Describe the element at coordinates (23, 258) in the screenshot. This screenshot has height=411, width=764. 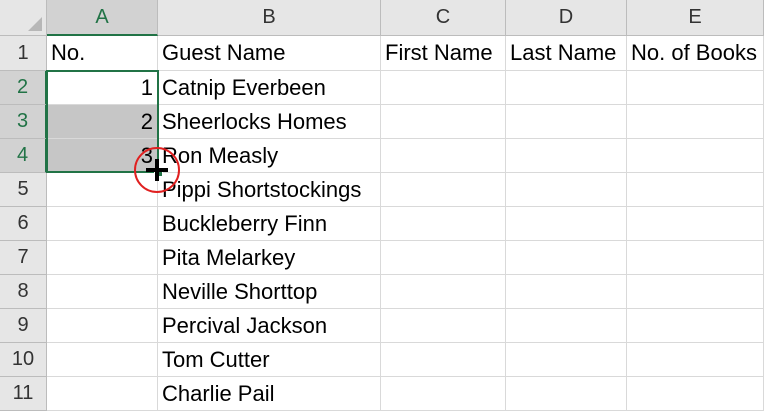
I see `row-header-7: 7` at that location.